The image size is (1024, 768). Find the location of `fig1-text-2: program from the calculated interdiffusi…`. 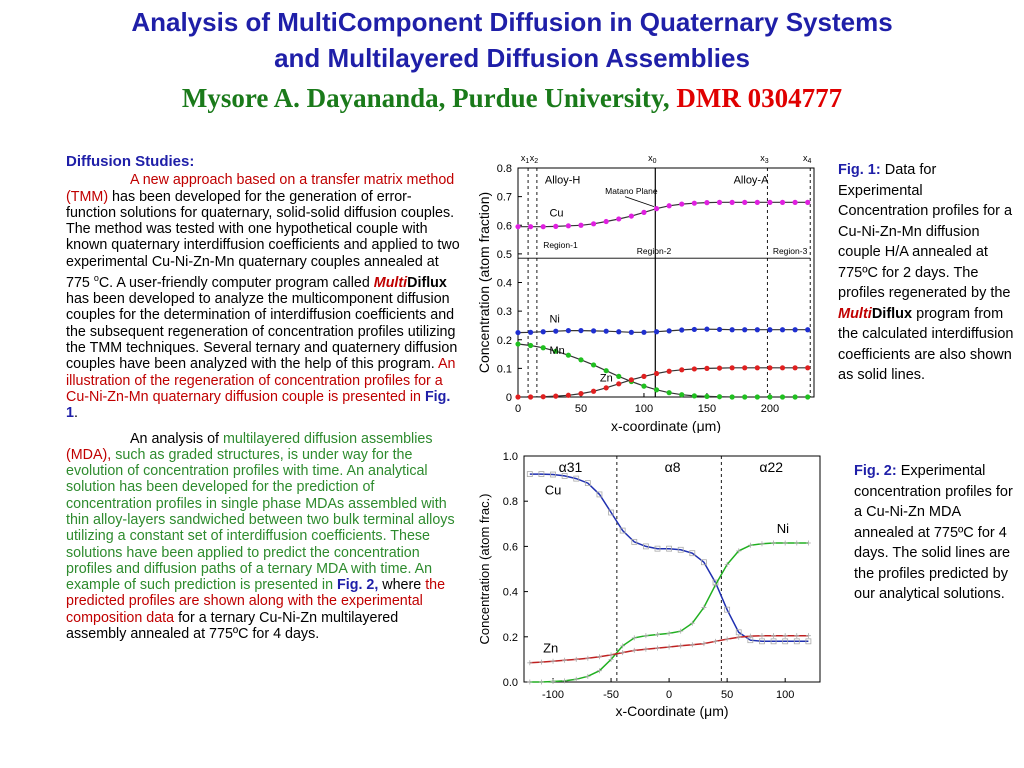

fig1-text-2: program from the calculated interdiffusi… is located at coordinates (926, 344).